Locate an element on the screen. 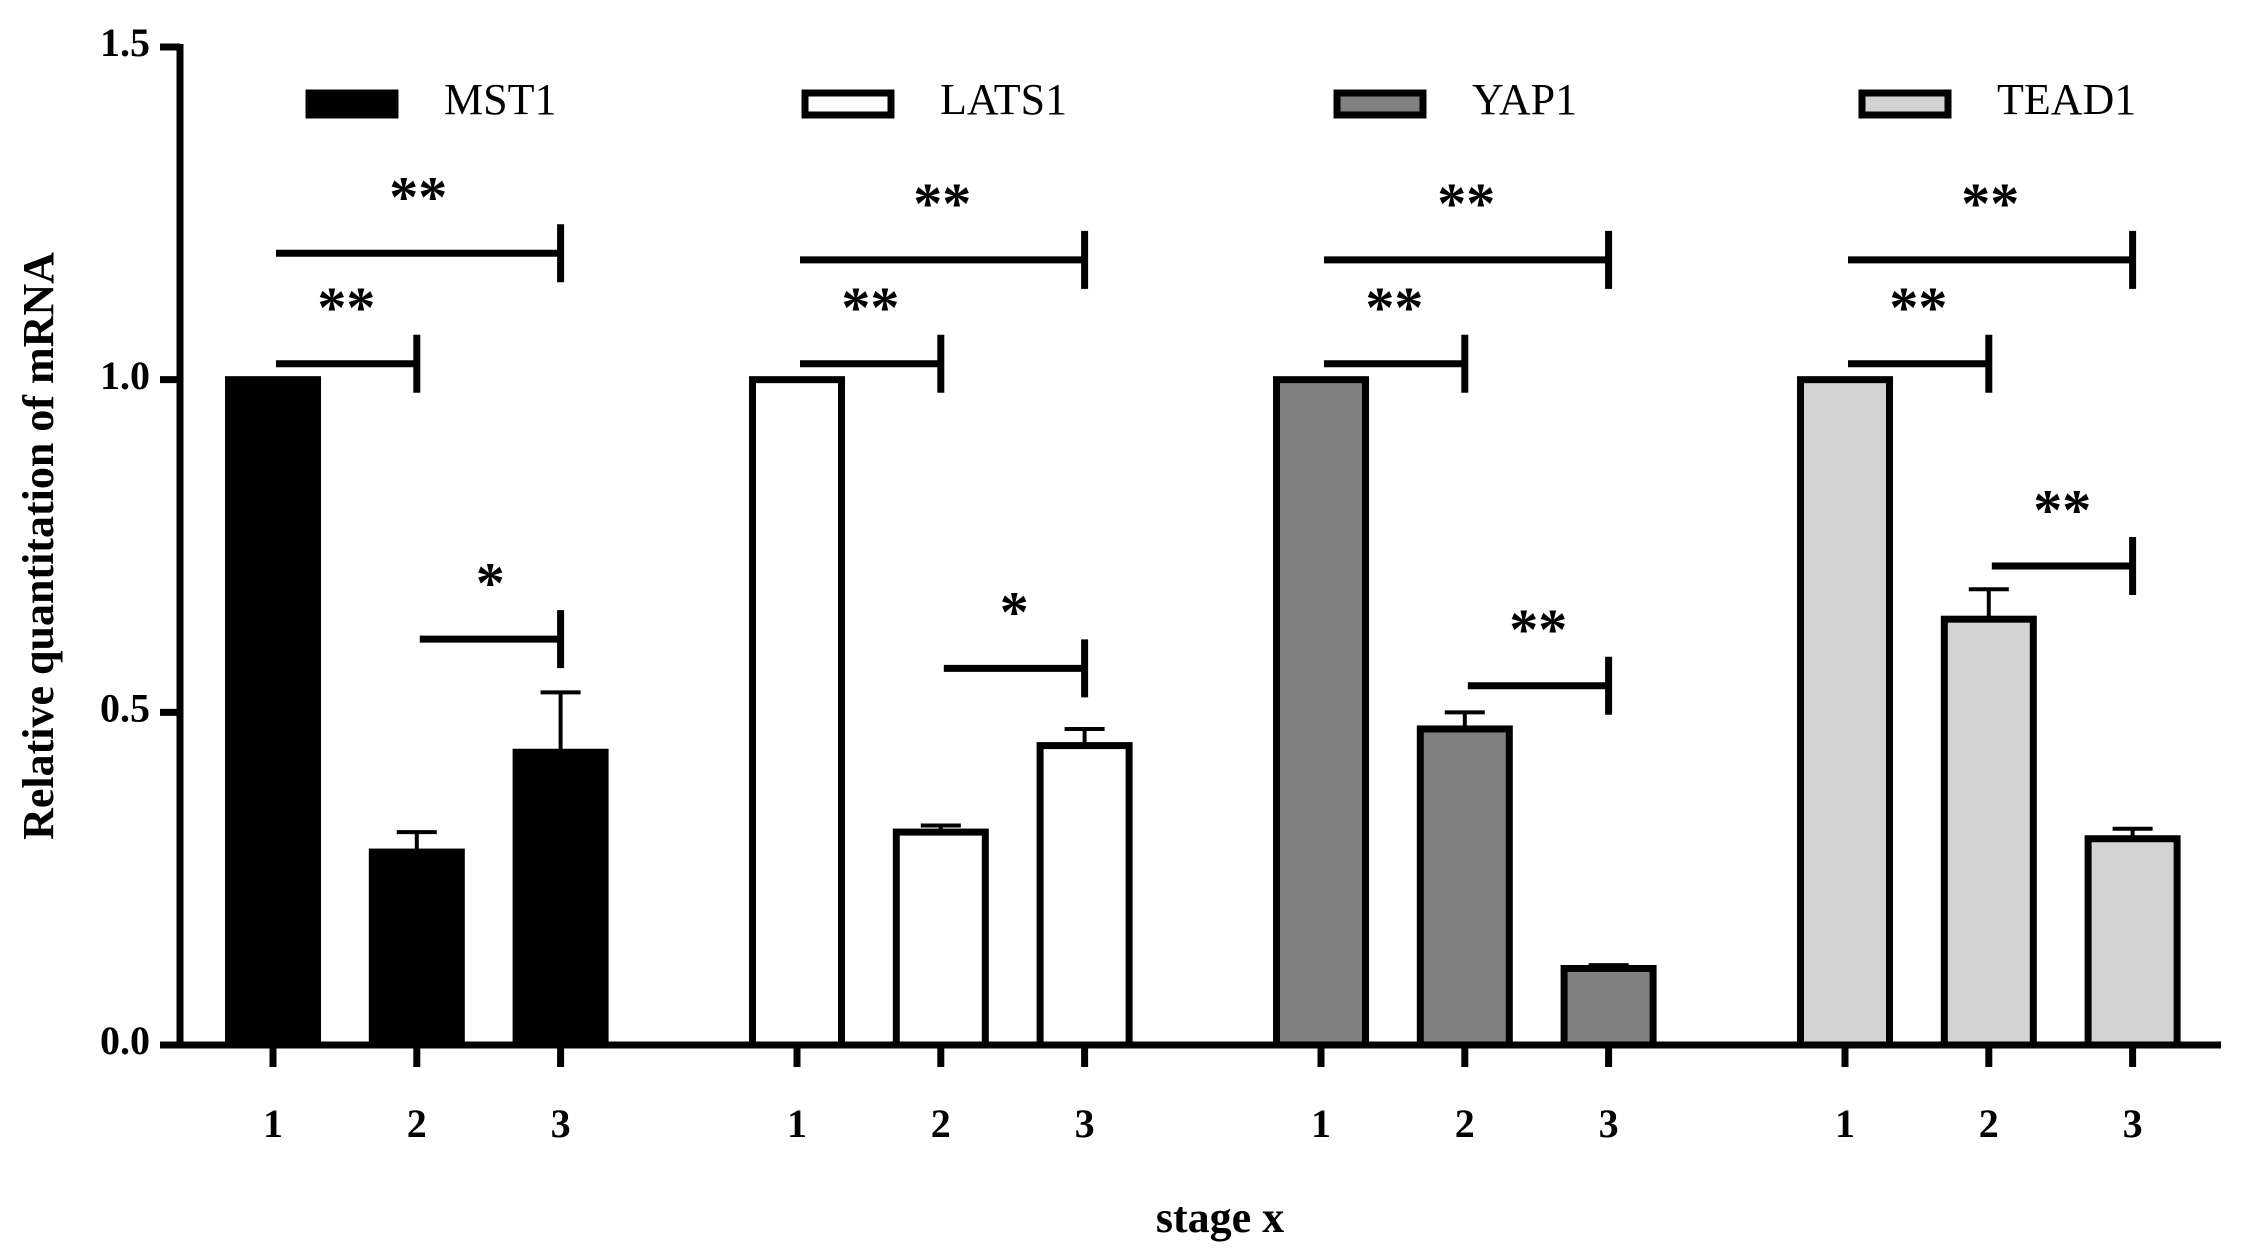 This screenshot has width=2243, height=1248. legend-label: TEAD1 is located at coordinates (2066, 99).